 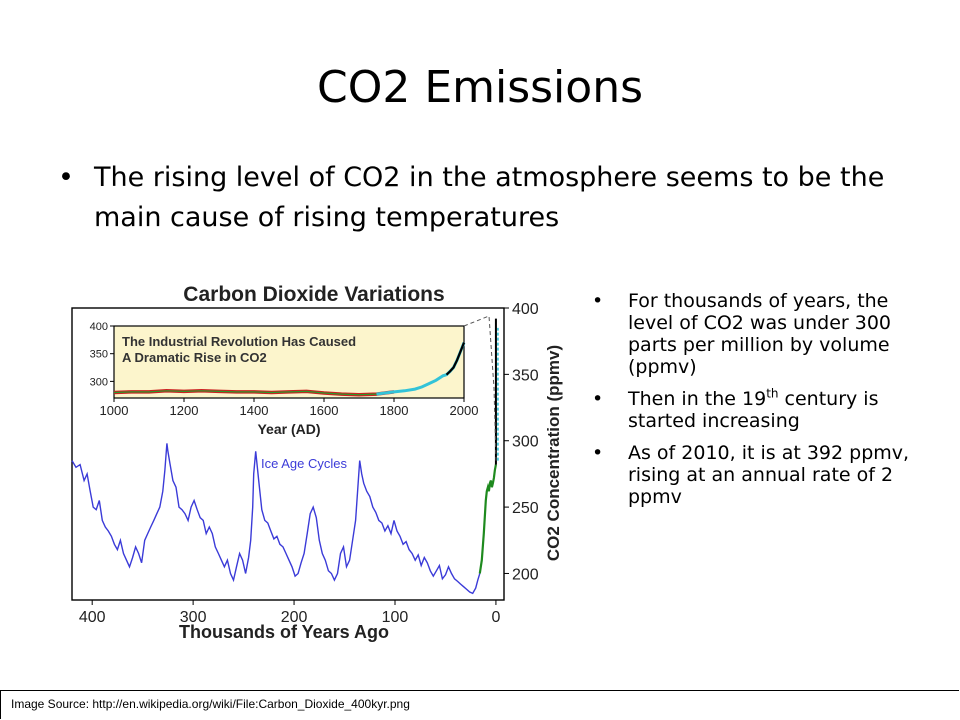 What do you see at coordinates (284, 632) in the screenshot?
I see `x-axis-label: Thousands of Years Ago` at bounding box center [284, 632].